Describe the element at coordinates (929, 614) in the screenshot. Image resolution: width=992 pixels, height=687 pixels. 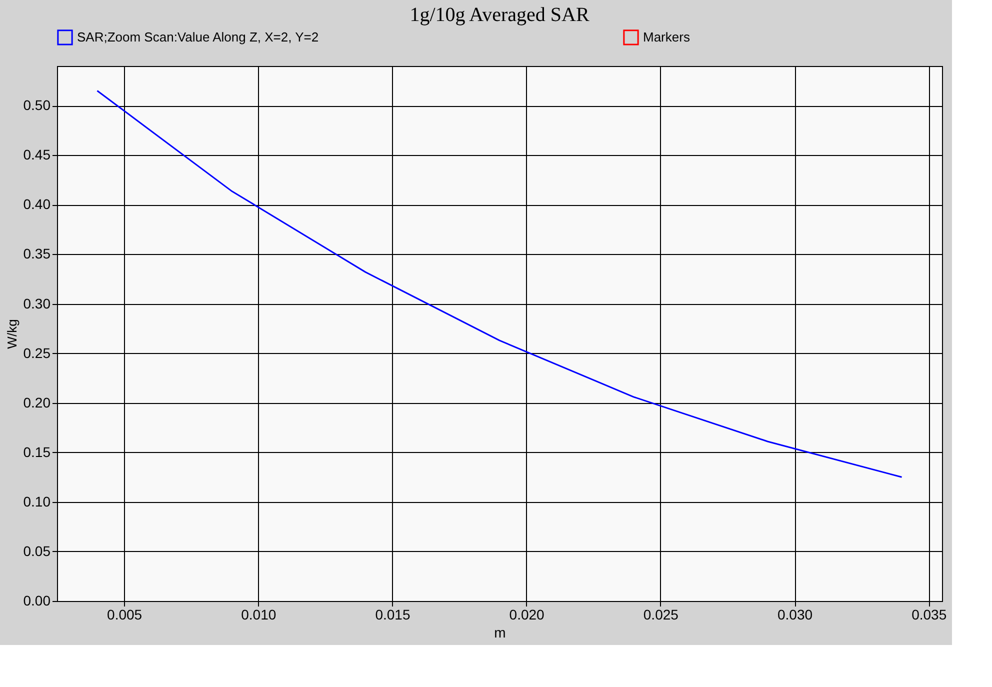
I see `x-tick-label: 0.035` at that location.